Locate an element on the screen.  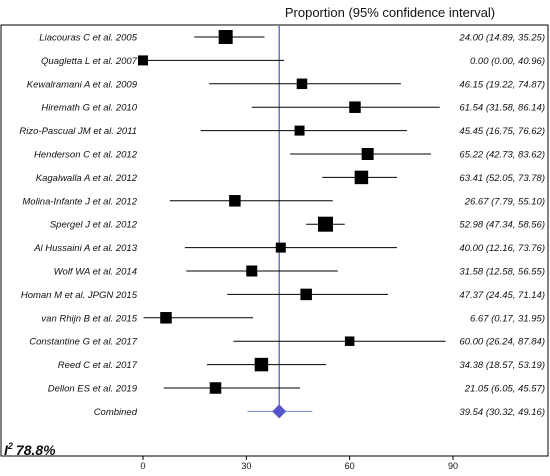
ci-value: 40.00 (12.16, 73.76) is located at coordinates (502, 248).